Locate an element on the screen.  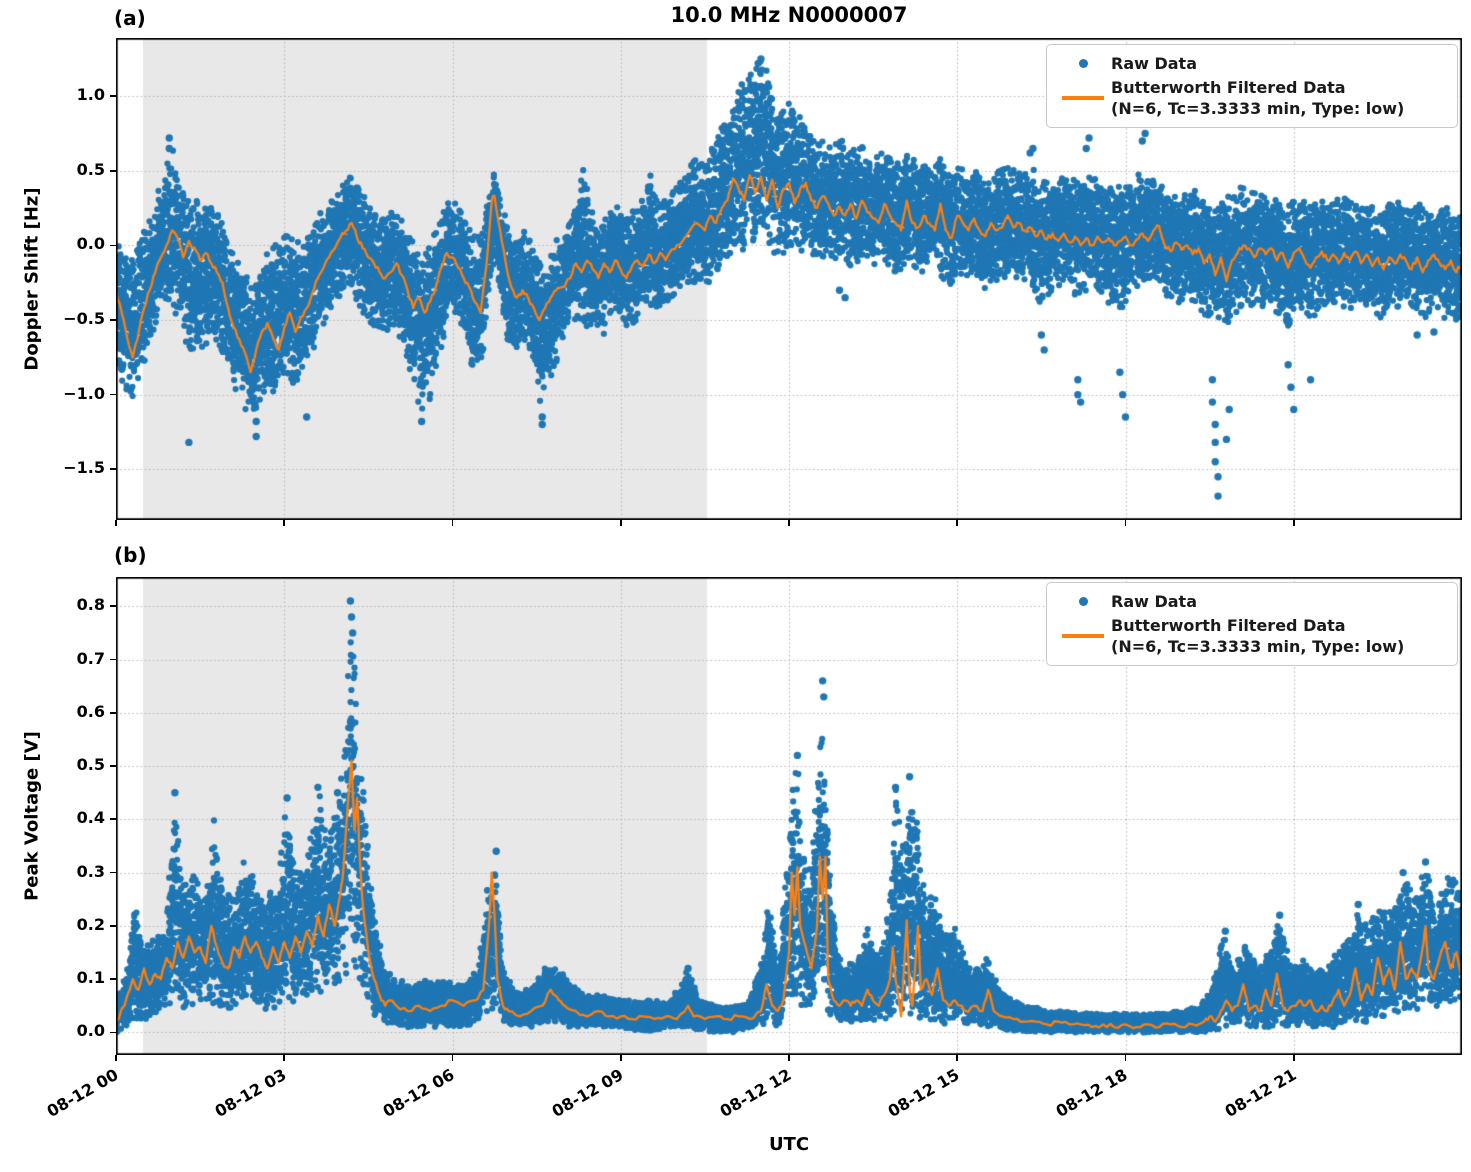
y-tick-label: 0.3 is located at coordinates (90, 871).